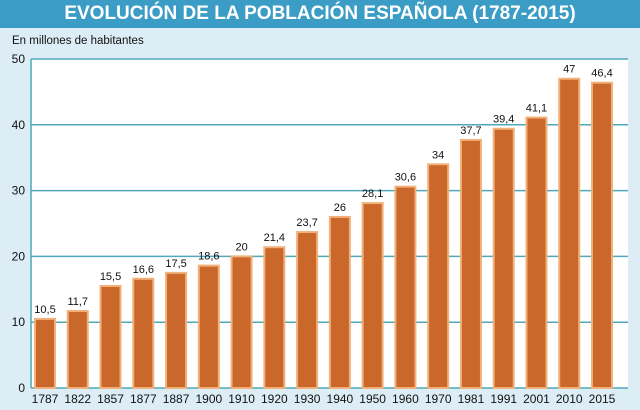 The width and height of the screenshot is (640, 410). What do you see at coordinates (306, 223) in the screenshot?
I see `data-label: 23,7` at bounding box center [306, 223].